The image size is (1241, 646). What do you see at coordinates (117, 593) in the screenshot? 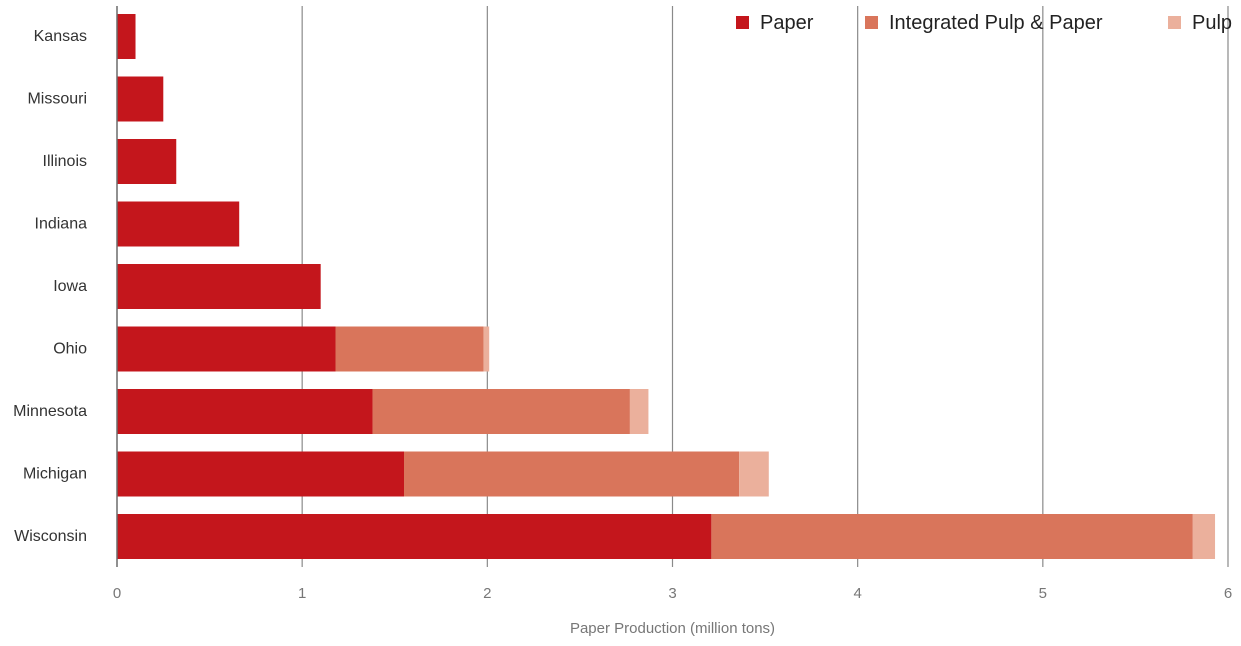
I see `x-tick-label-0: 0` at bounding box center [117, 593].